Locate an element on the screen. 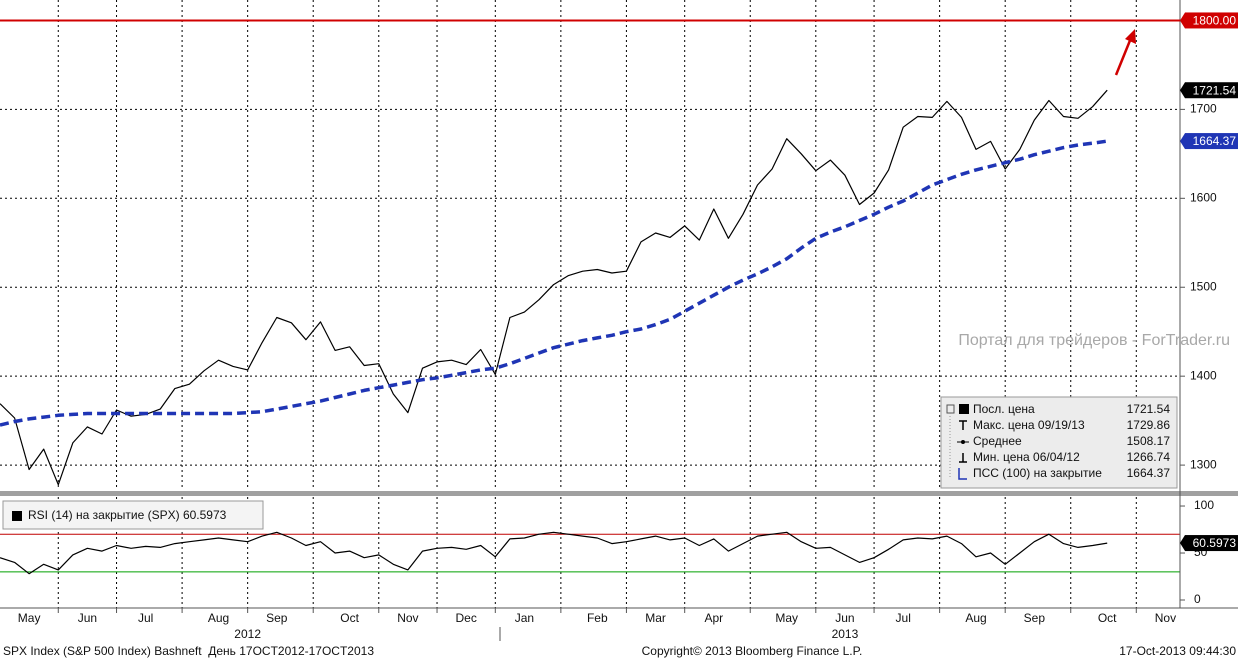 The width and height of the screenshot is (1238, 661). stats-legend is located at coordinates (1059, 442).